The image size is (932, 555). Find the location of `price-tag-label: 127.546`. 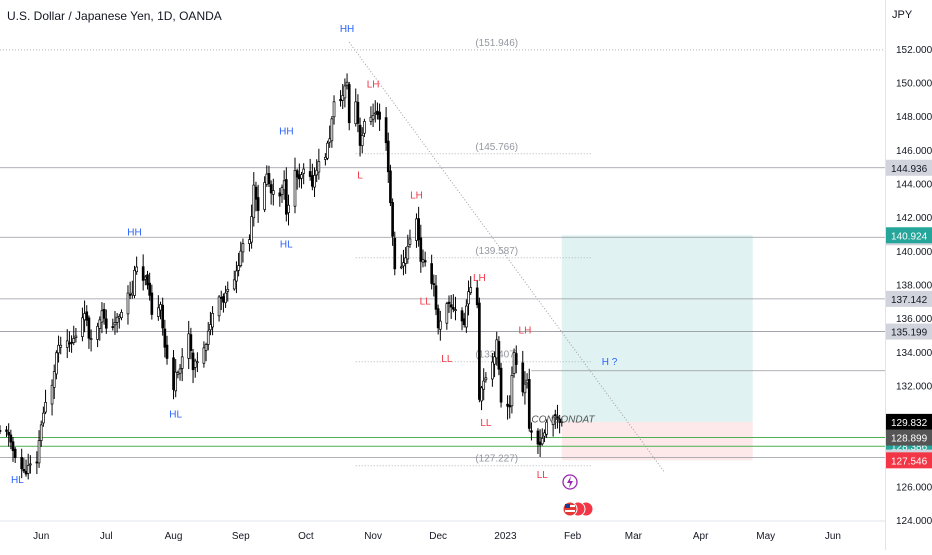

price-tag-label: 127.546 is located at coordinates (909, 461).